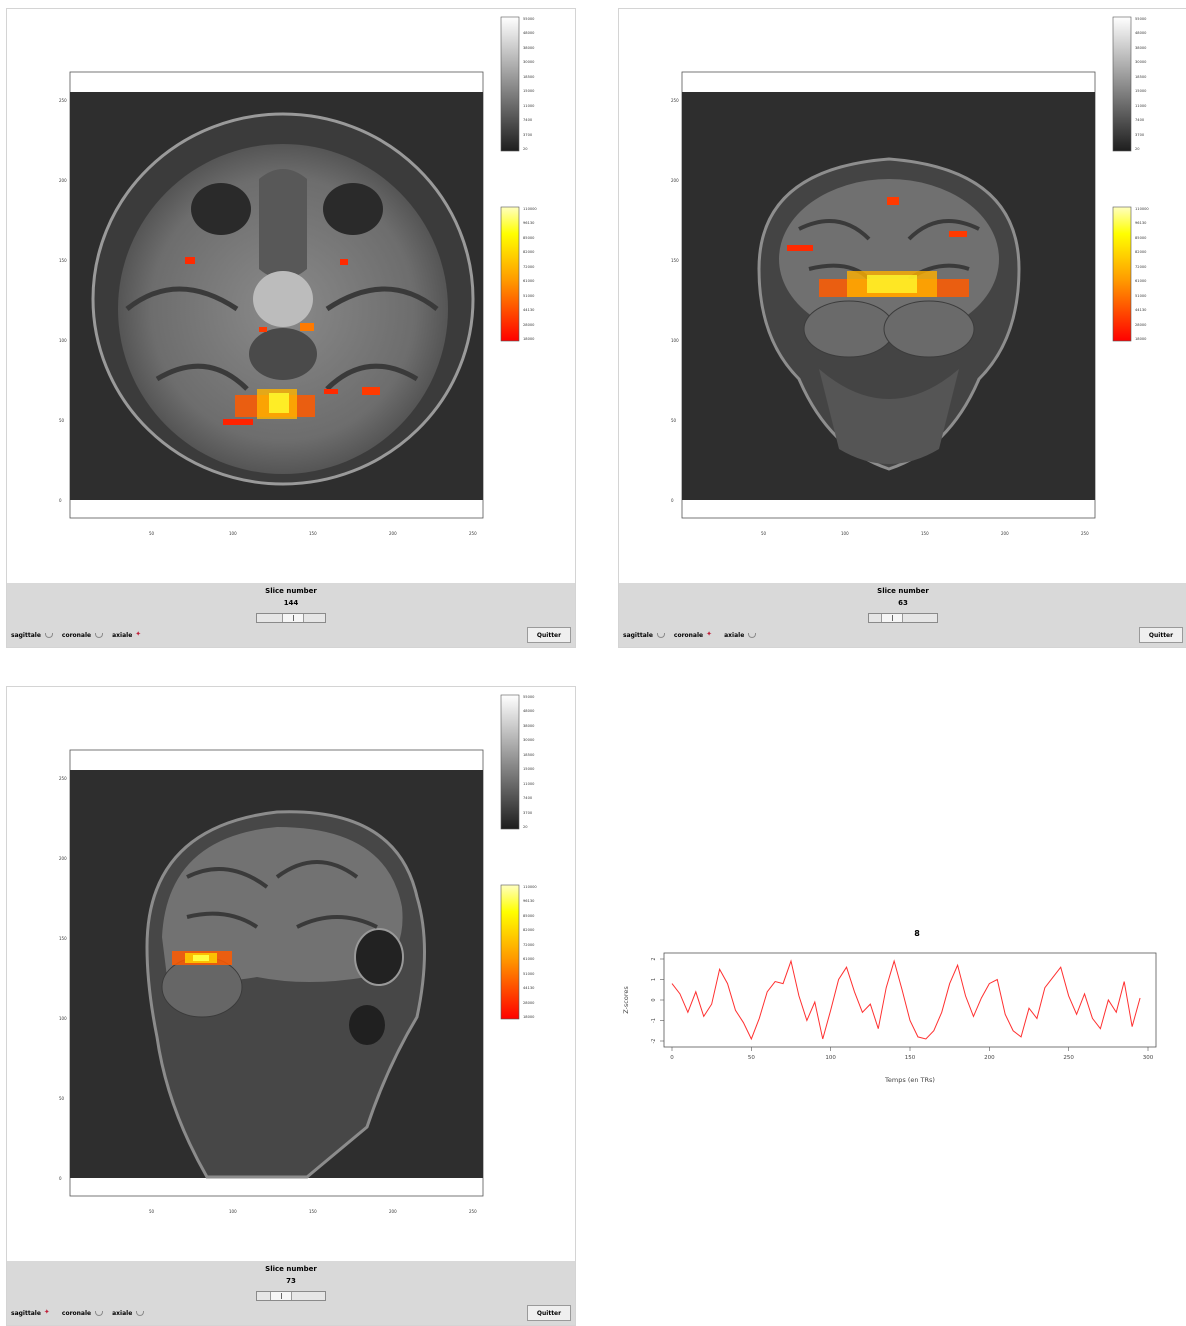  I want to click on x-tick-label: 100, so click(830, 1058).